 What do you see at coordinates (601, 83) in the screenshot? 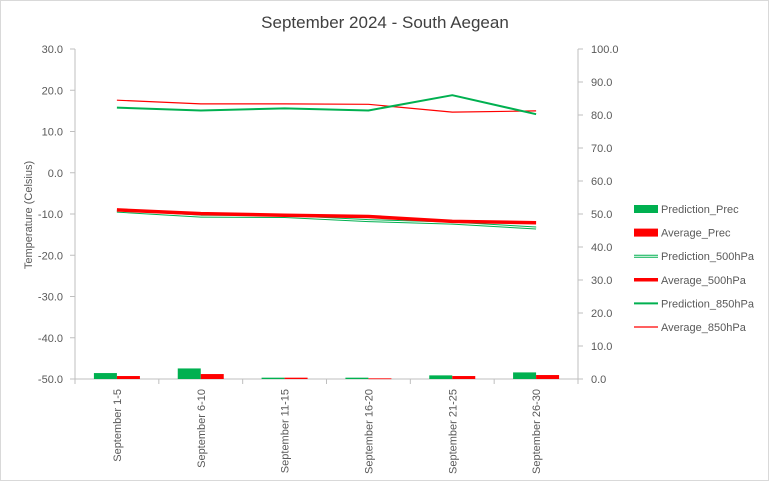
I see `right-tick-label: 90.0` at bounding box center [601, 83].